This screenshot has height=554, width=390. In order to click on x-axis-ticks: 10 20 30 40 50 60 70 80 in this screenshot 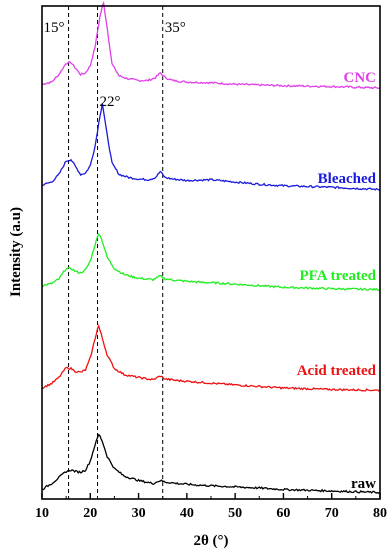, I will do `click(211, 507)`.